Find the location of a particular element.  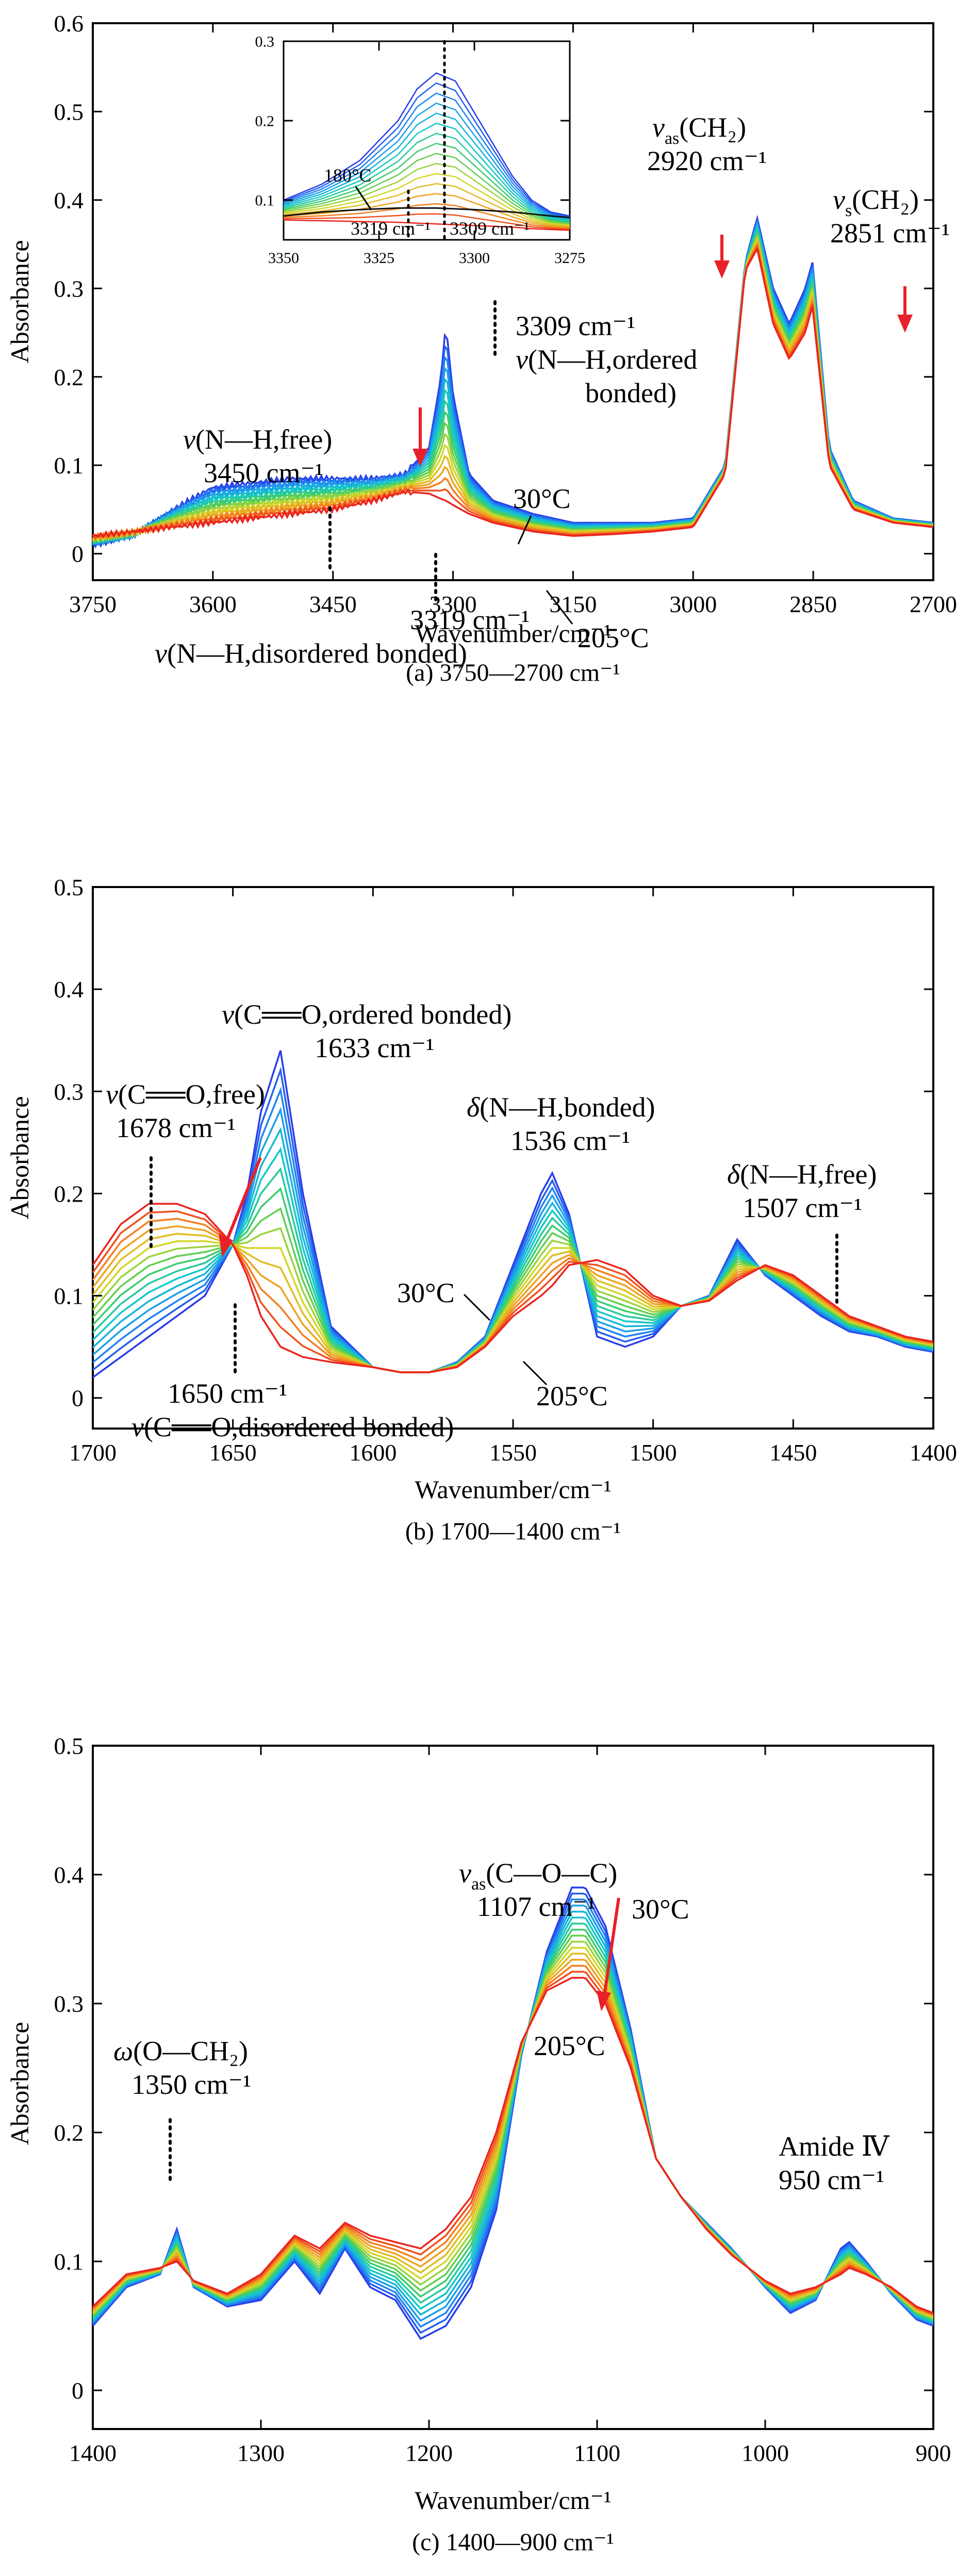

arrow-ch2-as-head is located at coordinates (722, 269).